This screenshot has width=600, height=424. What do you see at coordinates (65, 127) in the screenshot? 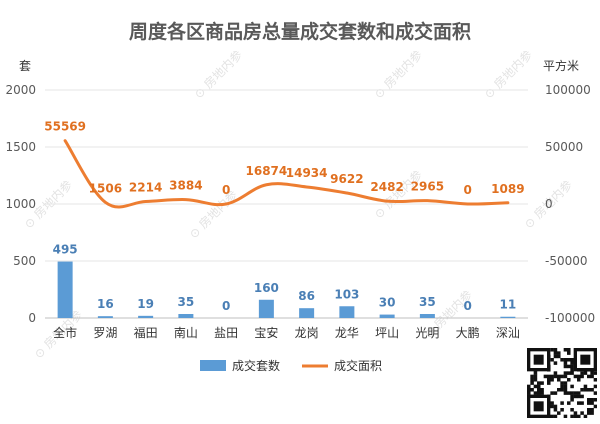
I see `line-value-label: 55569` at bounding box center [65, 127].